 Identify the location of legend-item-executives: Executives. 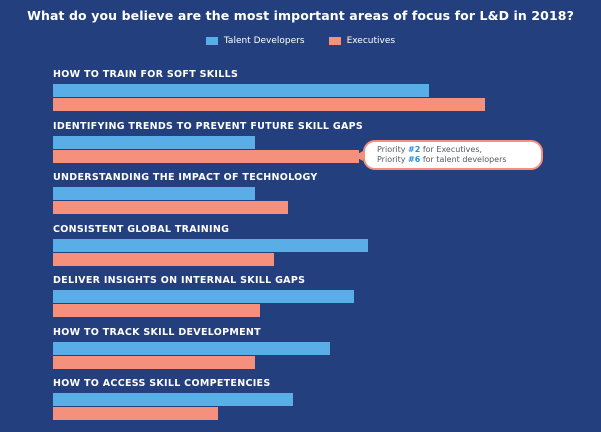
(362, 41).